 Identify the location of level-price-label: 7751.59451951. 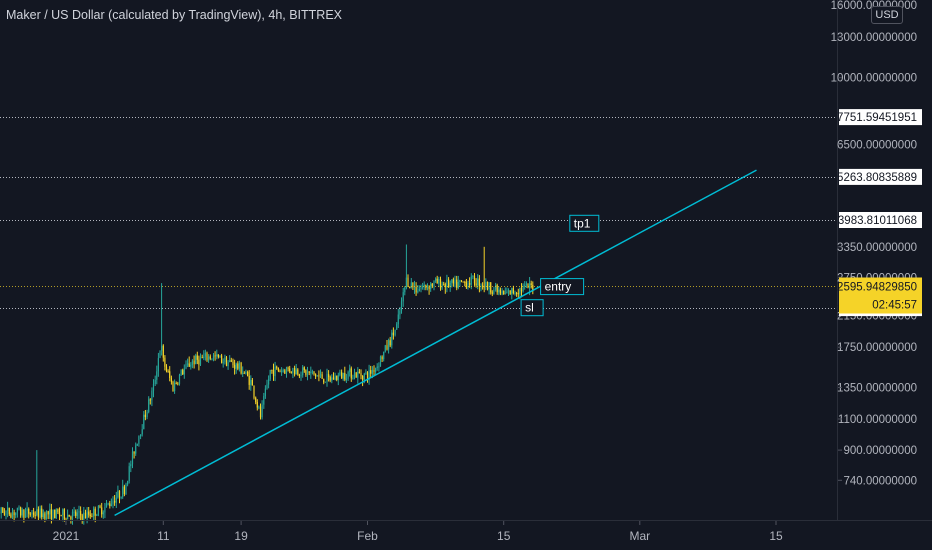
(879, 117).